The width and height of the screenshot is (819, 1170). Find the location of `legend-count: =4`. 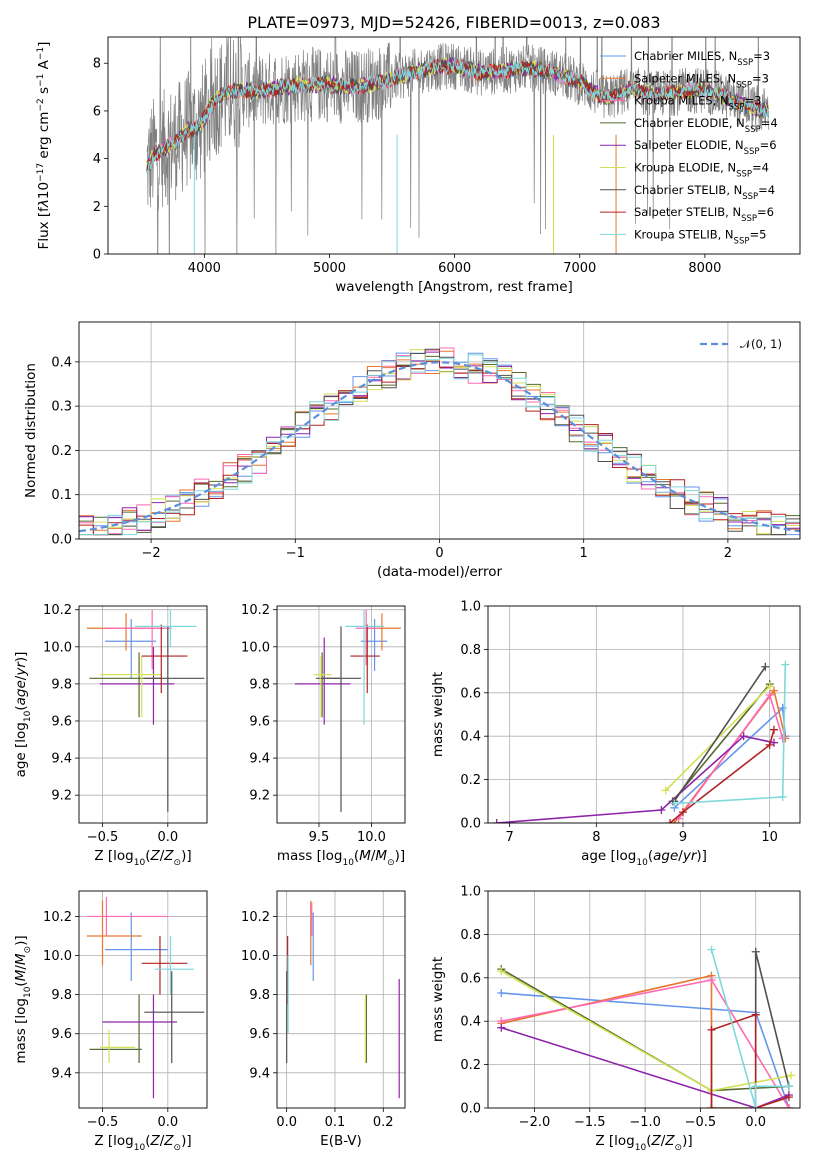

legend-count: =4 is located at coordinates (766, 190).